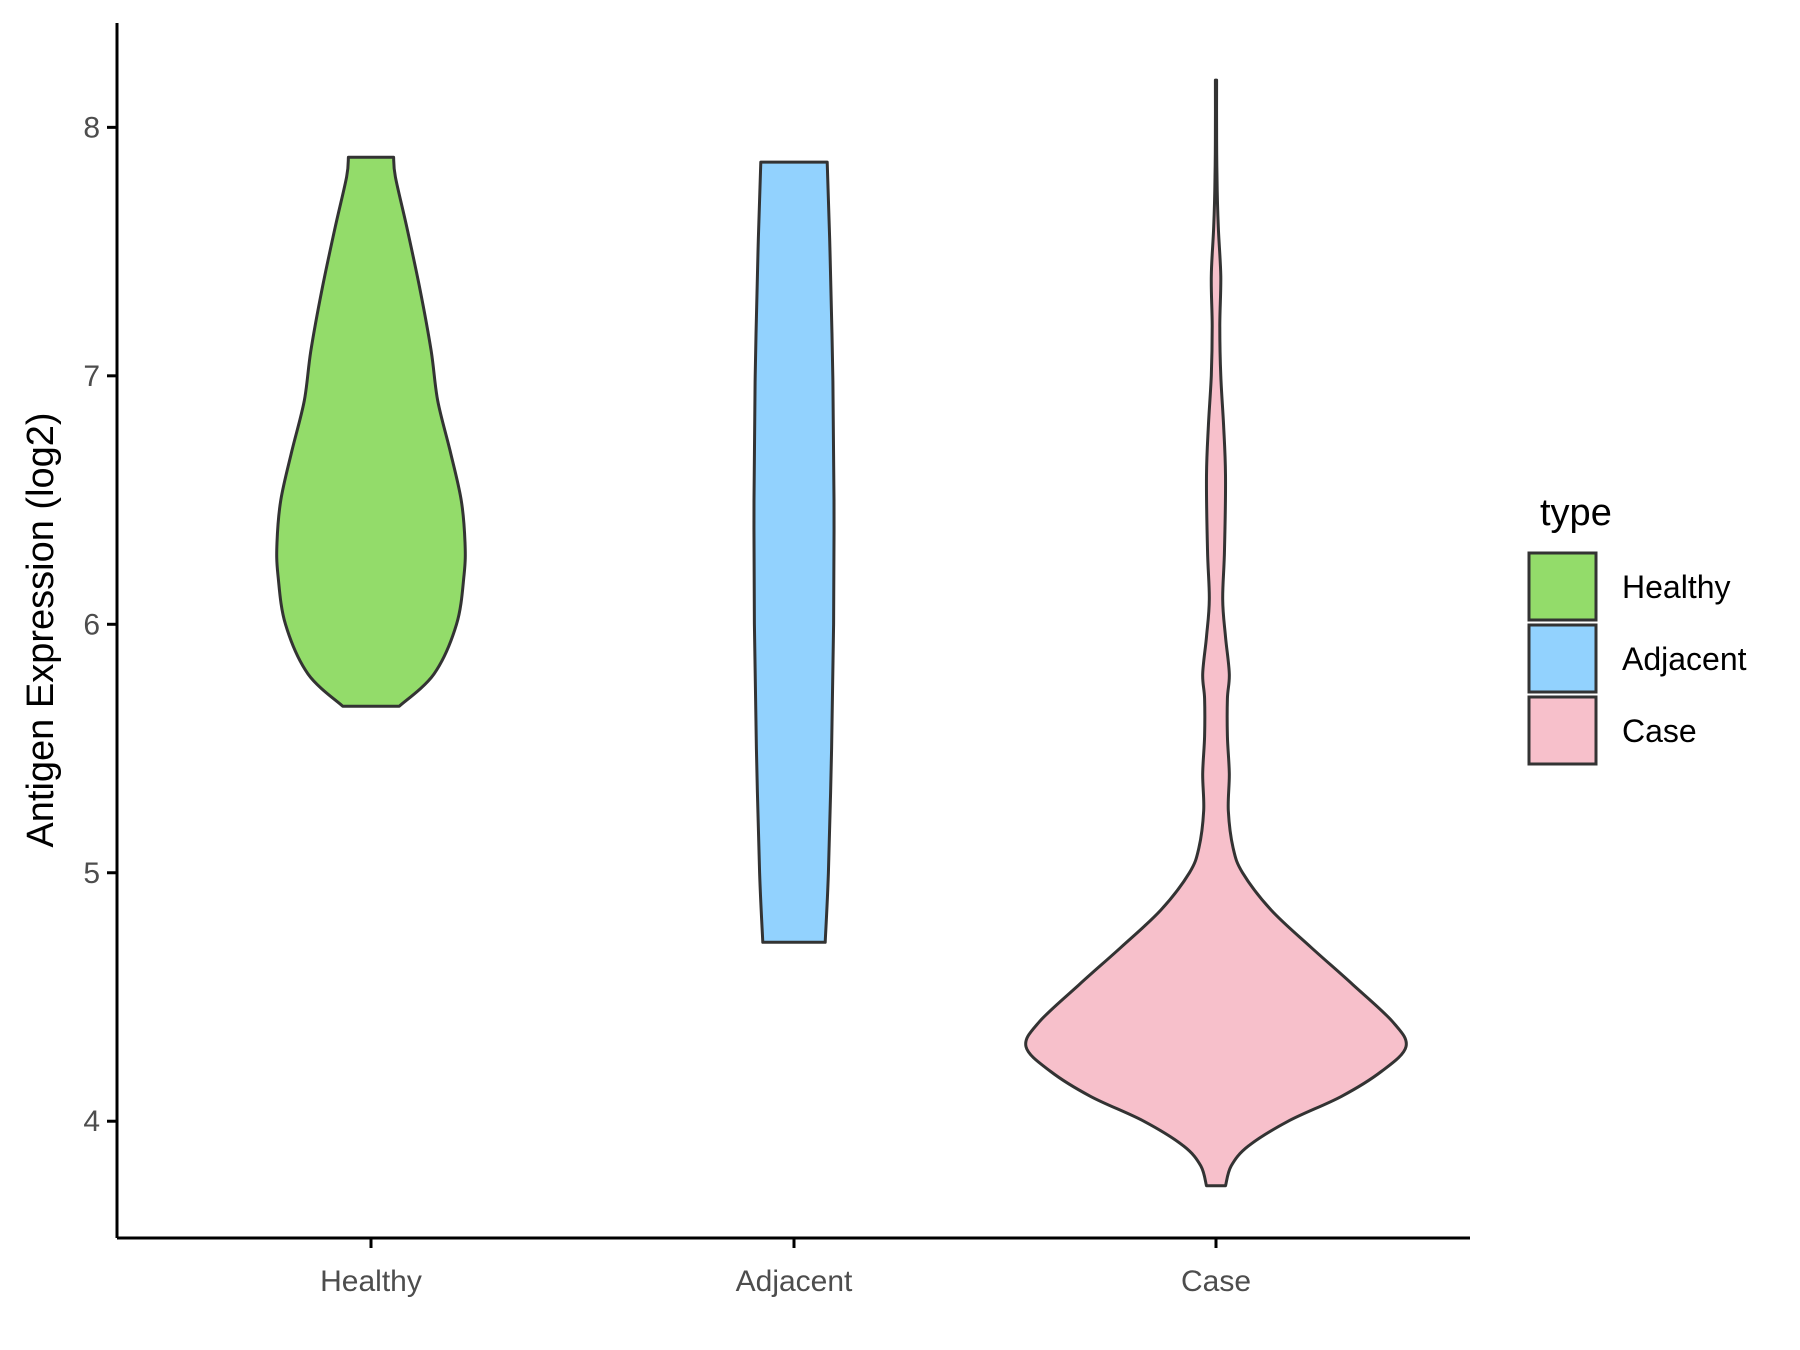  Describe the element at coordinates (41, 629) in the screenshot. I see `y-axis-title: Antigen Expression (log2)` at that location.